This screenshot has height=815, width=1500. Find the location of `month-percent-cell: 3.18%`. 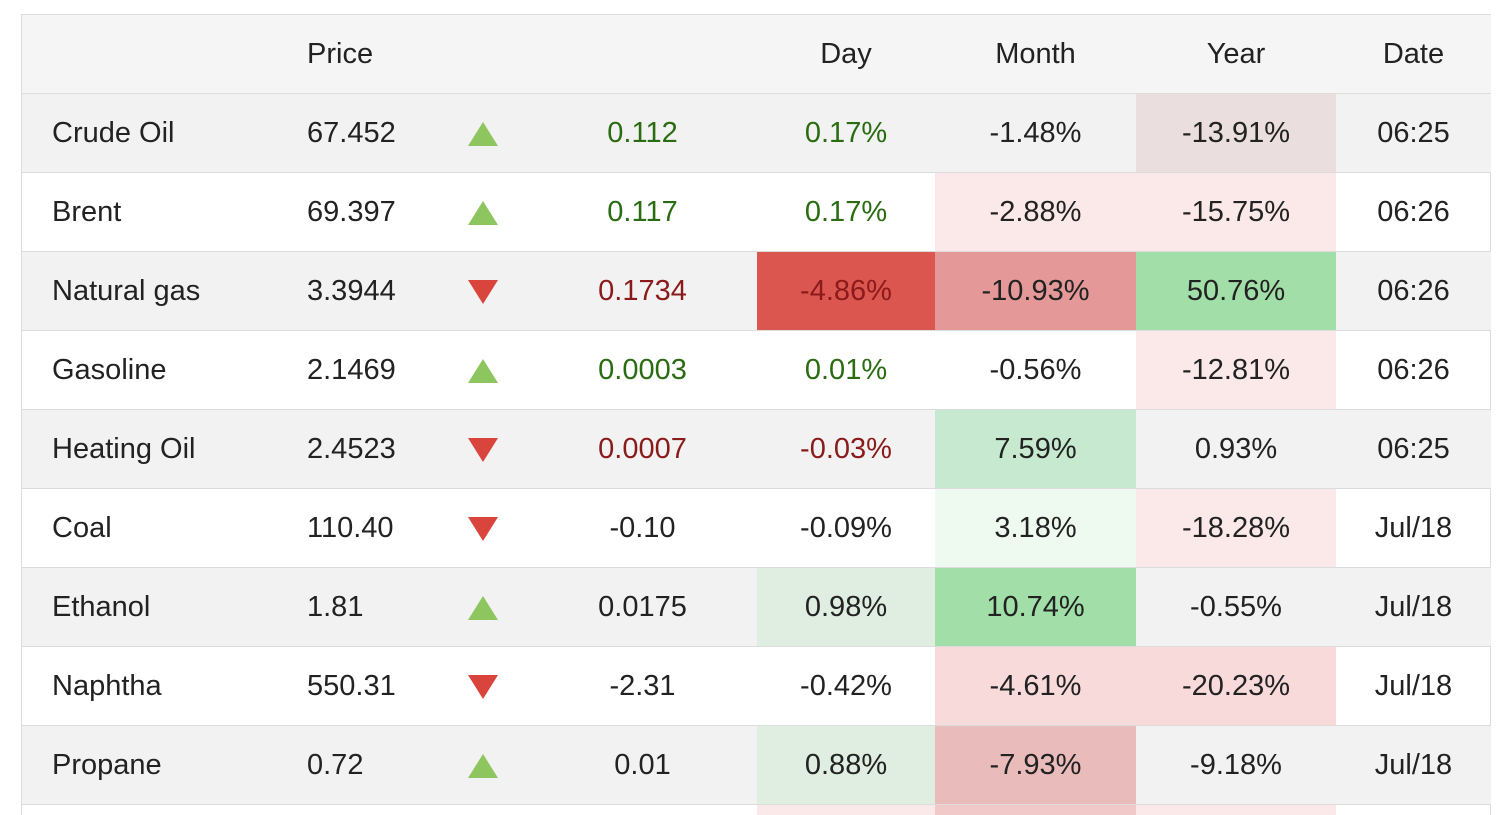

month-percent-cell: 3.18% is located at coordinates (1035, 528).